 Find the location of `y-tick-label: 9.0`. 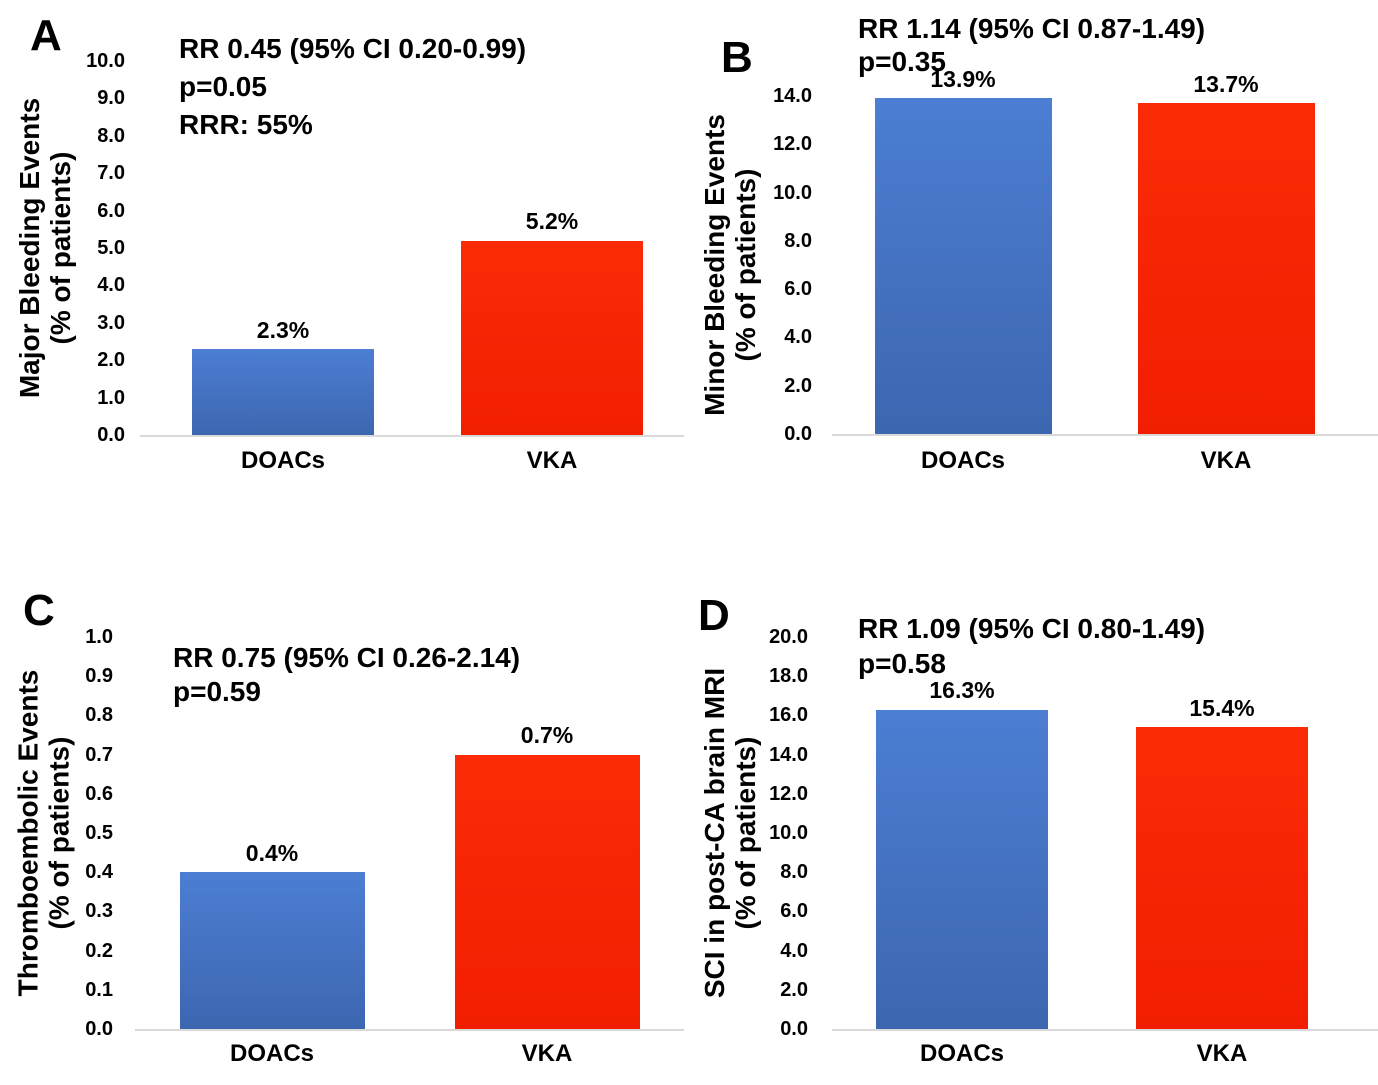

y-tick-label: 9.0 is located at coordinates (111, 98).